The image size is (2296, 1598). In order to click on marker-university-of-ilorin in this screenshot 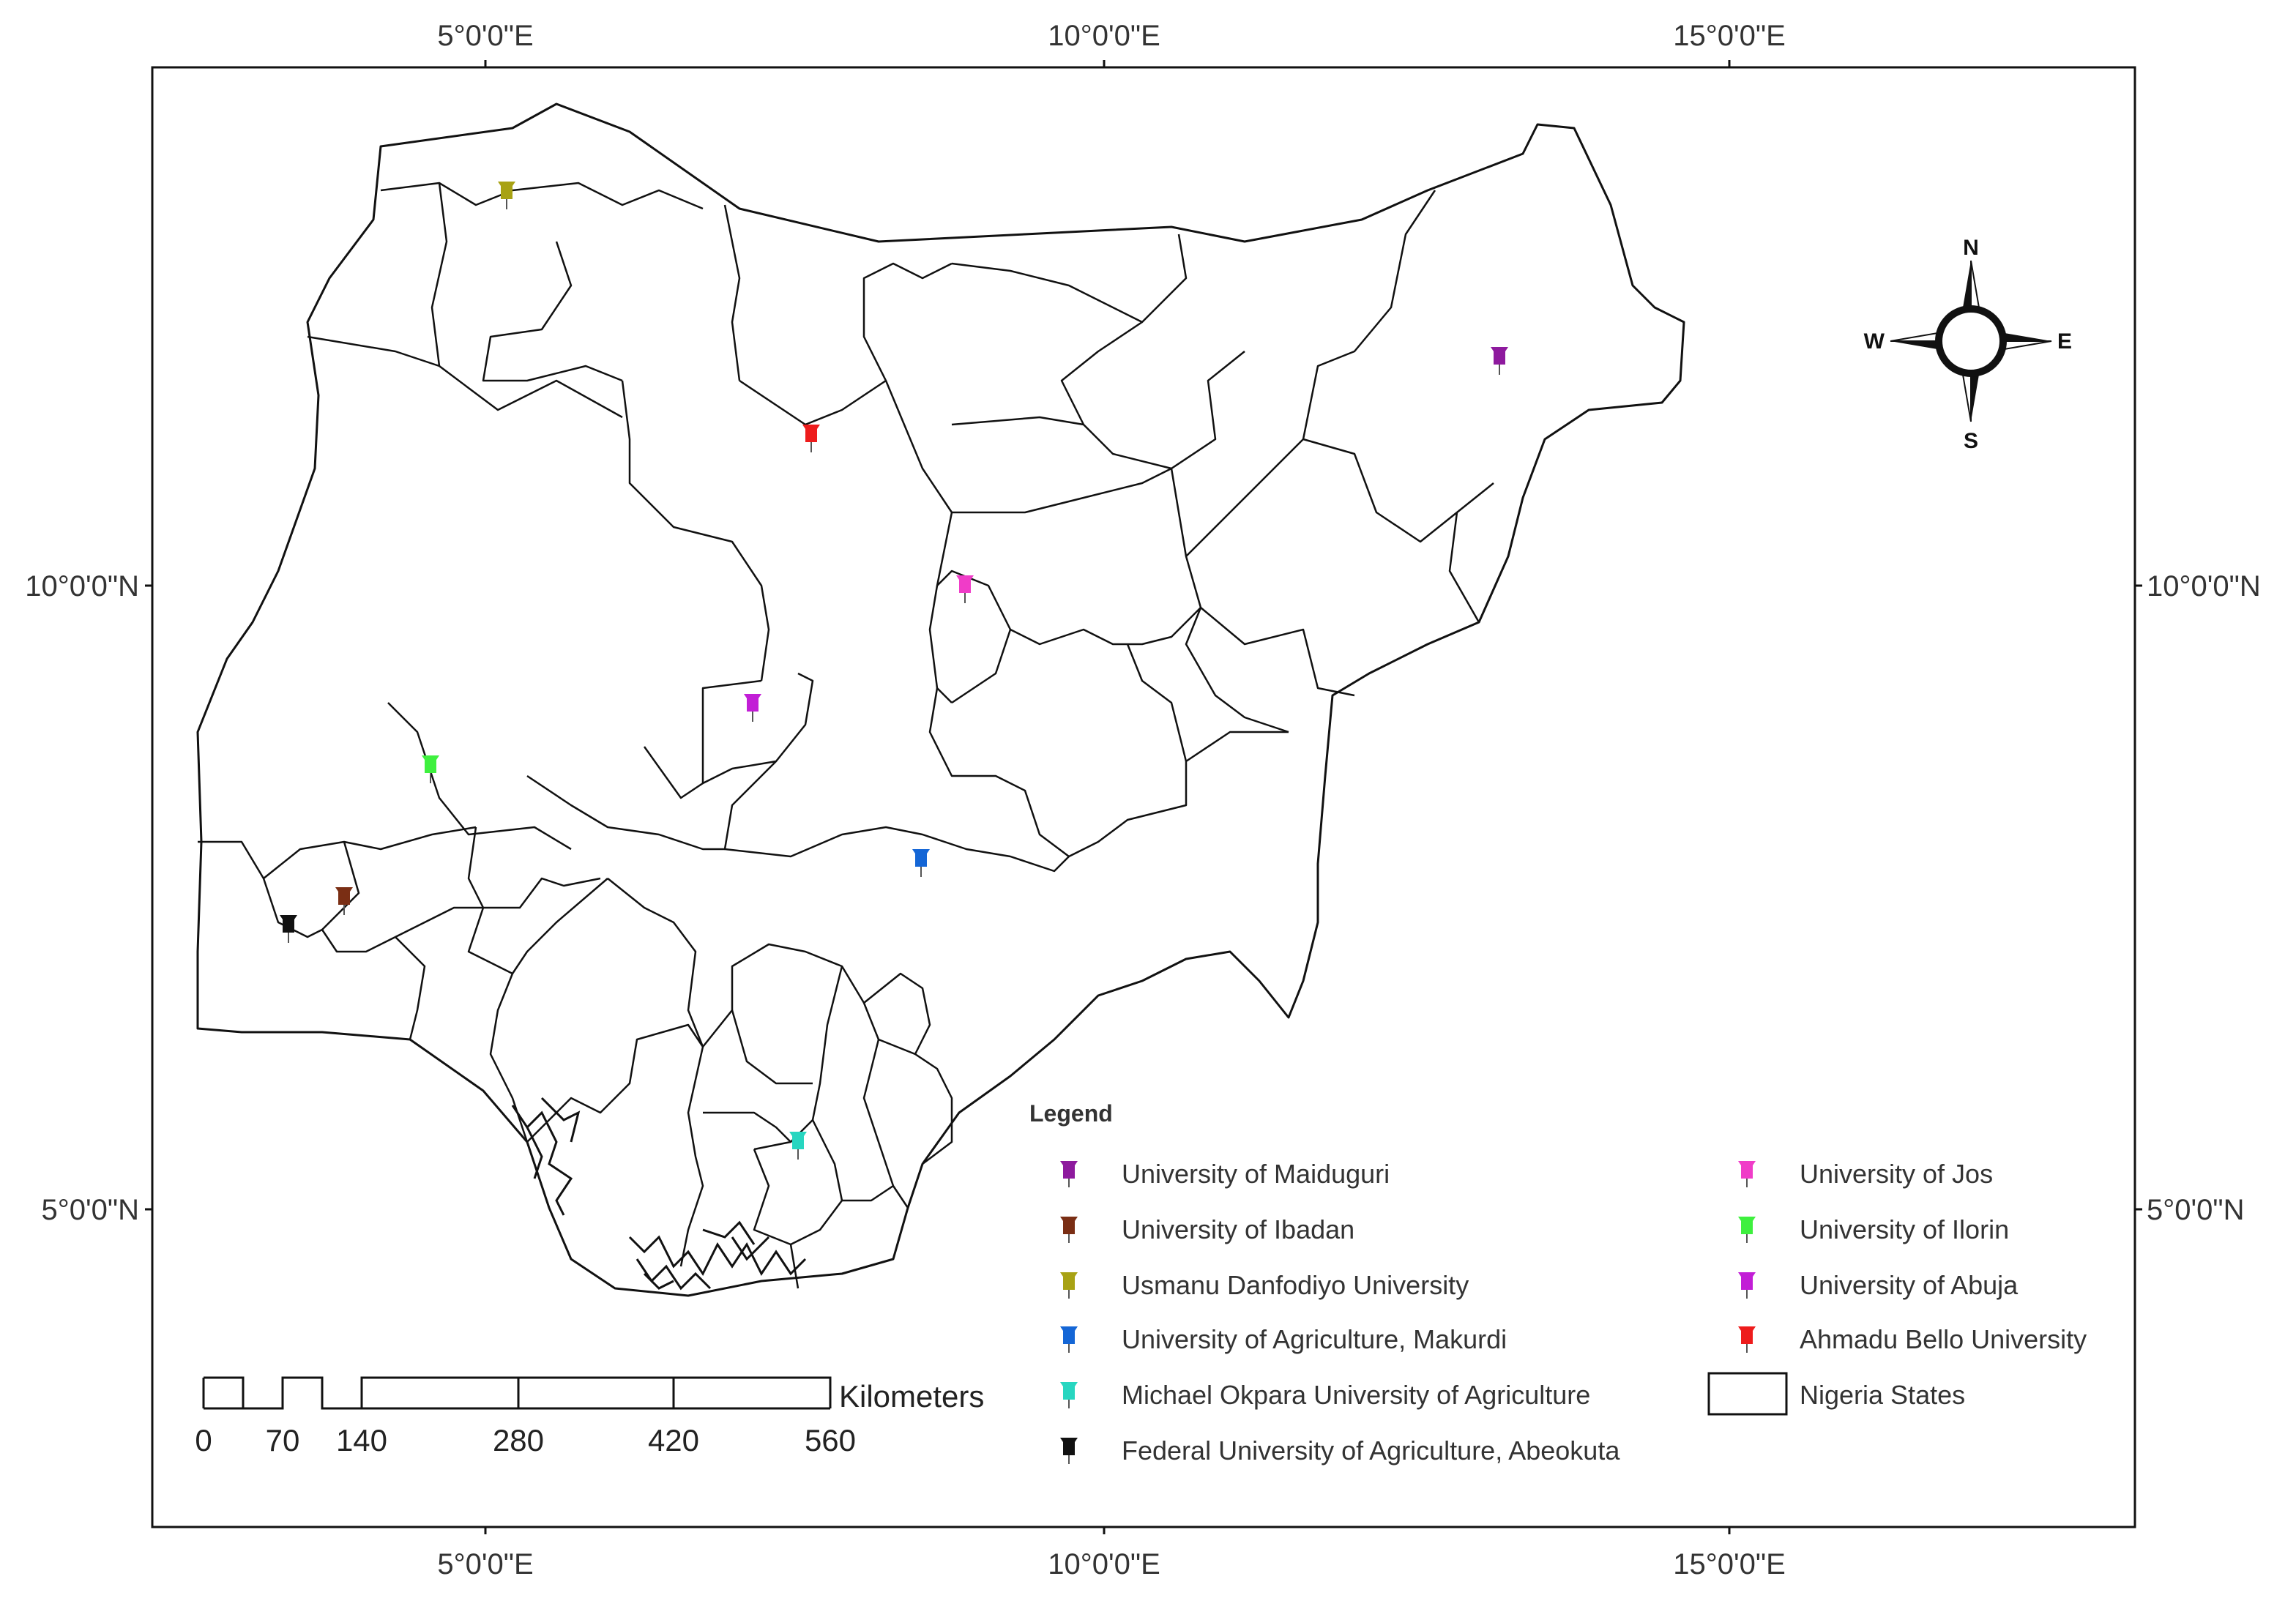, I will do `click(430, 769)`.